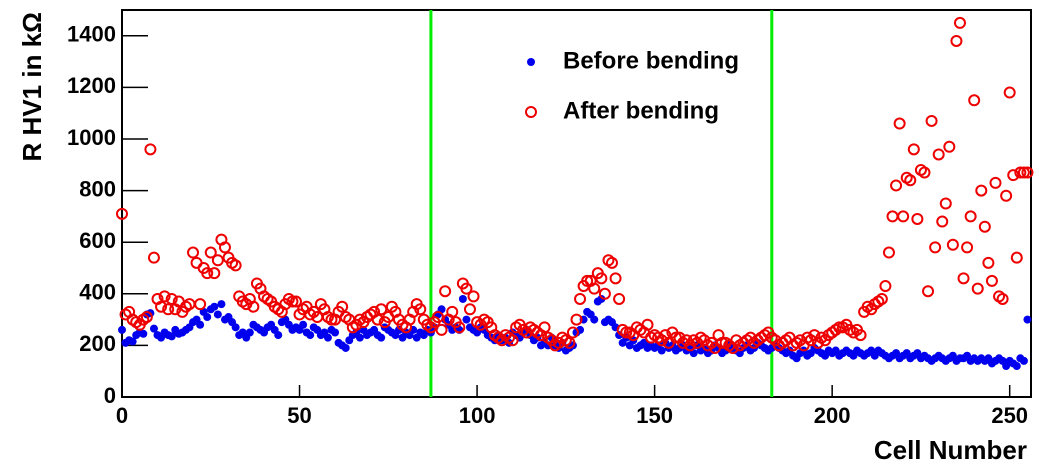 The height and width of the screenshot is (472, 1039). I want to click on x-tick-label: 200, so click(832, 415).